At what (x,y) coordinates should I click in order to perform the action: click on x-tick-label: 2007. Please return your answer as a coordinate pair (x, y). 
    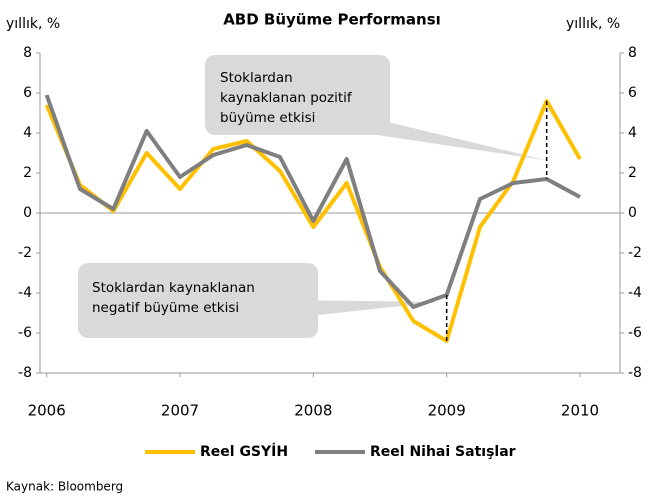
    Looking at the image, I should click on (180, 411).